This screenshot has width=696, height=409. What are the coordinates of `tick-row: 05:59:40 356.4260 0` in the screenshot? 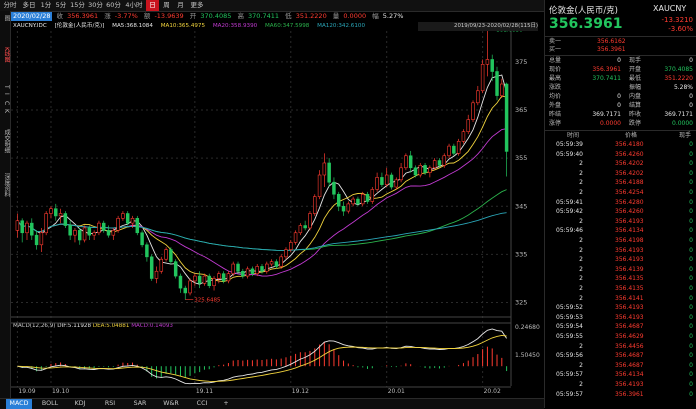 It's located at (622, 155).